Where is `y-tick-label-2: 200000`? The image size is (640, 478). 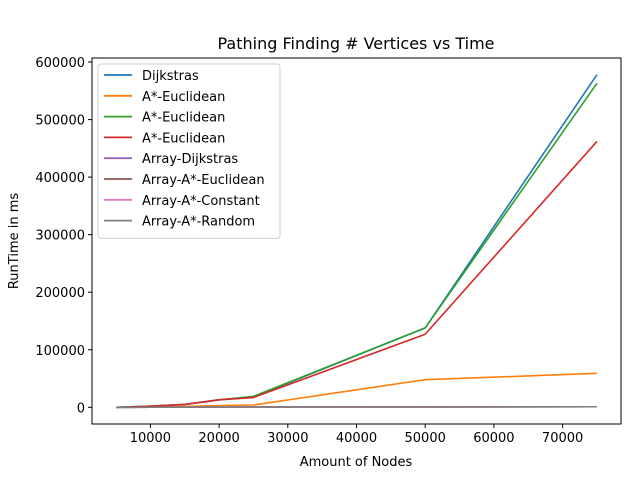 y-tick-label-2: 200000 is located at coordinates (60, 293).